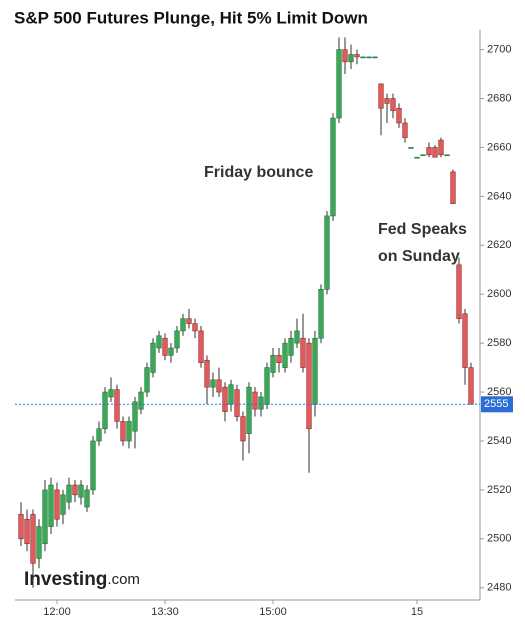 This screenshot has height=630, width=525. I want to click on annotation: Fed Speaks, so click(422, 229).